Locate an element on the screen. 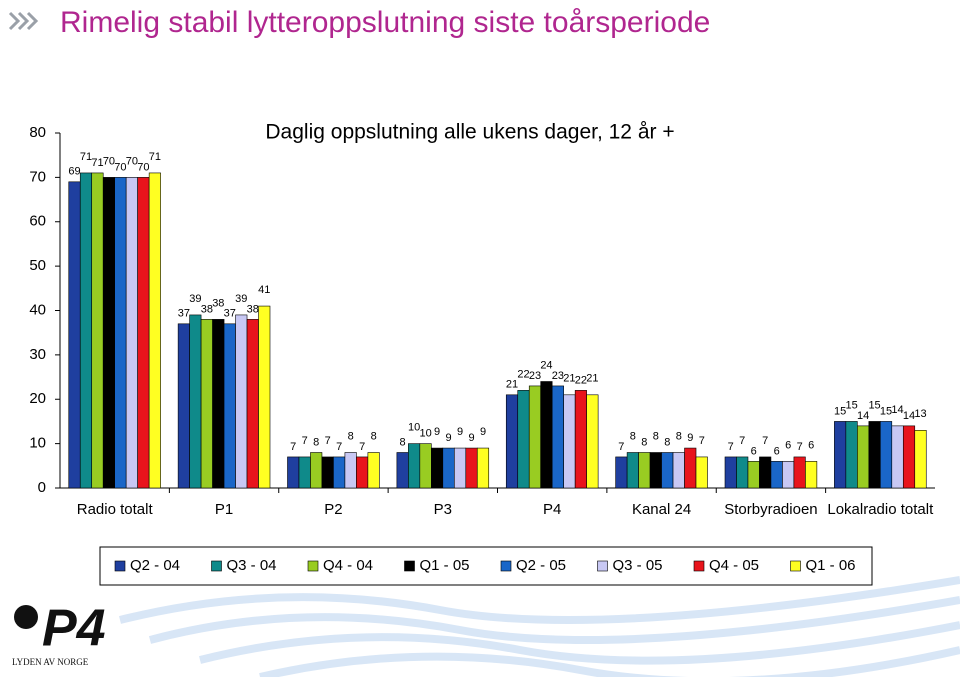 The height and width of the screenshot is (677, 960). data-label: 70 is located at coordinates (132, 161).